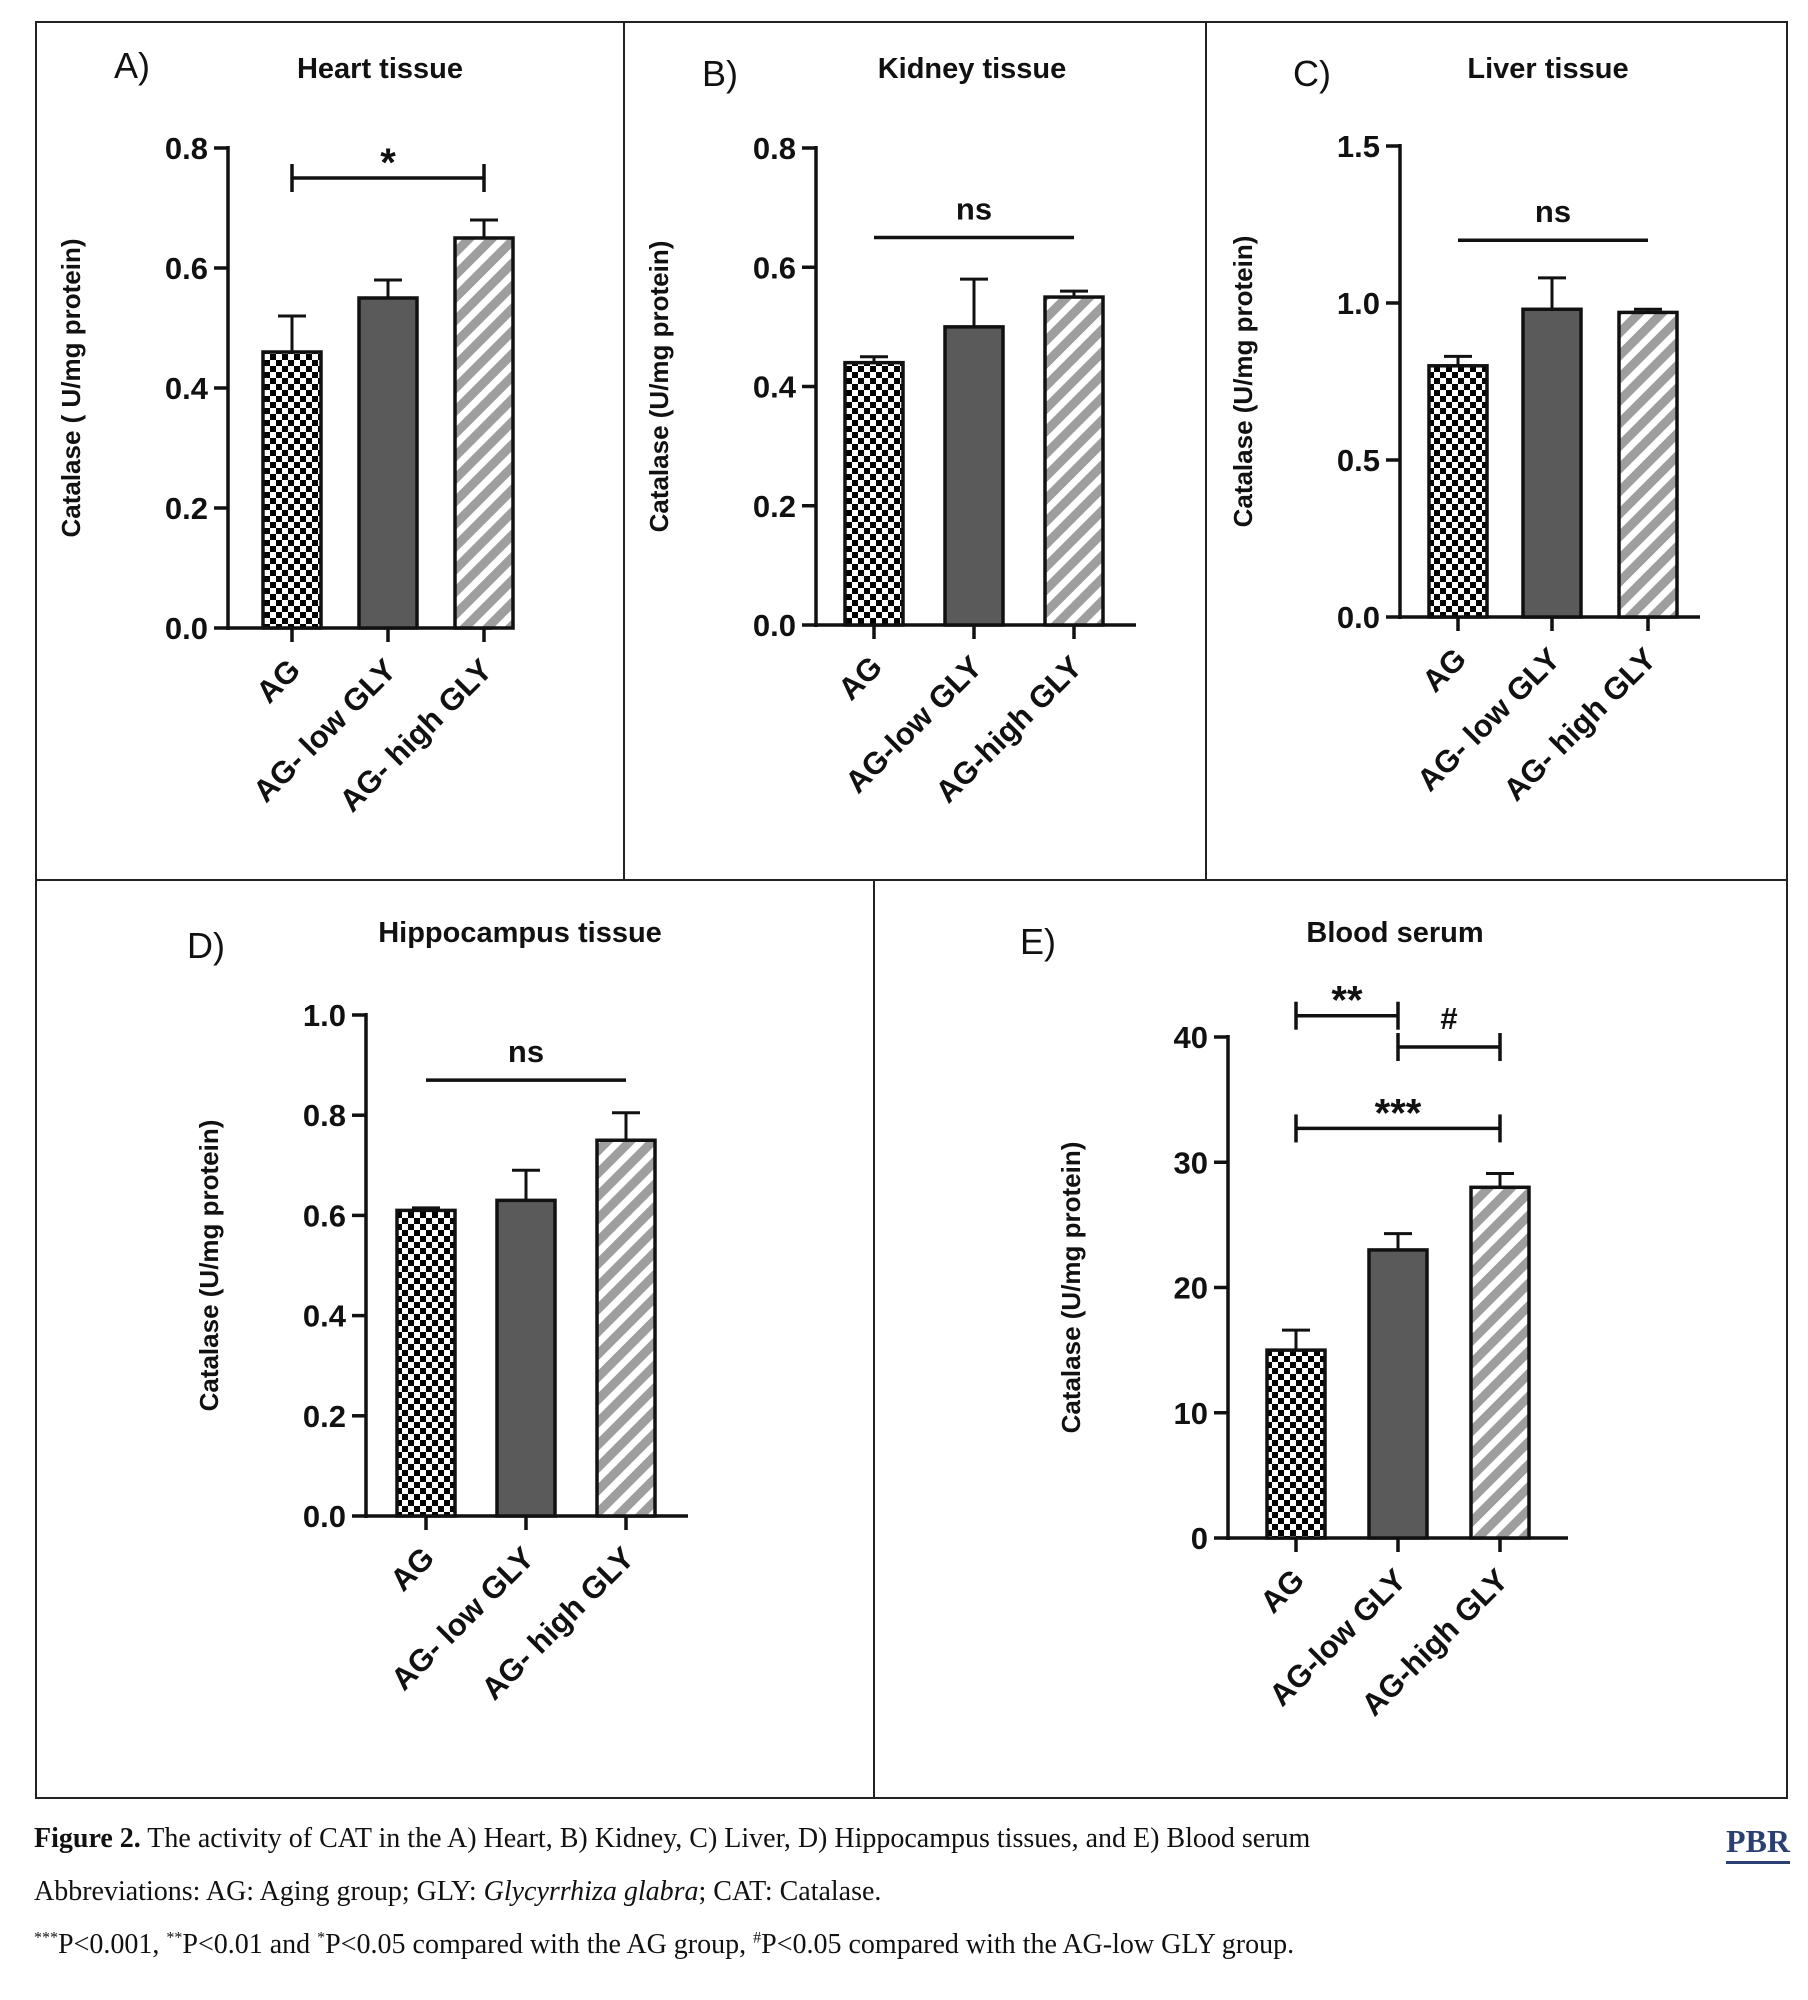  Describe the element at coordinates (1394, 933) in the screenshot. I see `chart-title: Blood serum` at that location.